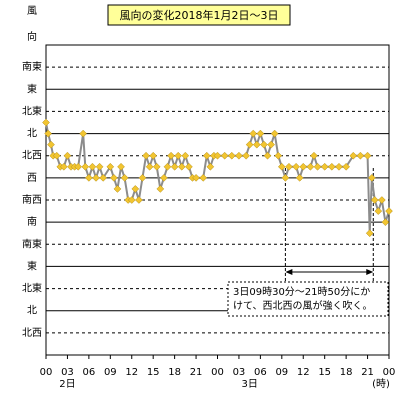 The height and width of the screenshot is (404, 400). I want to click on y-tick-label: 北西, so click(32, 156).